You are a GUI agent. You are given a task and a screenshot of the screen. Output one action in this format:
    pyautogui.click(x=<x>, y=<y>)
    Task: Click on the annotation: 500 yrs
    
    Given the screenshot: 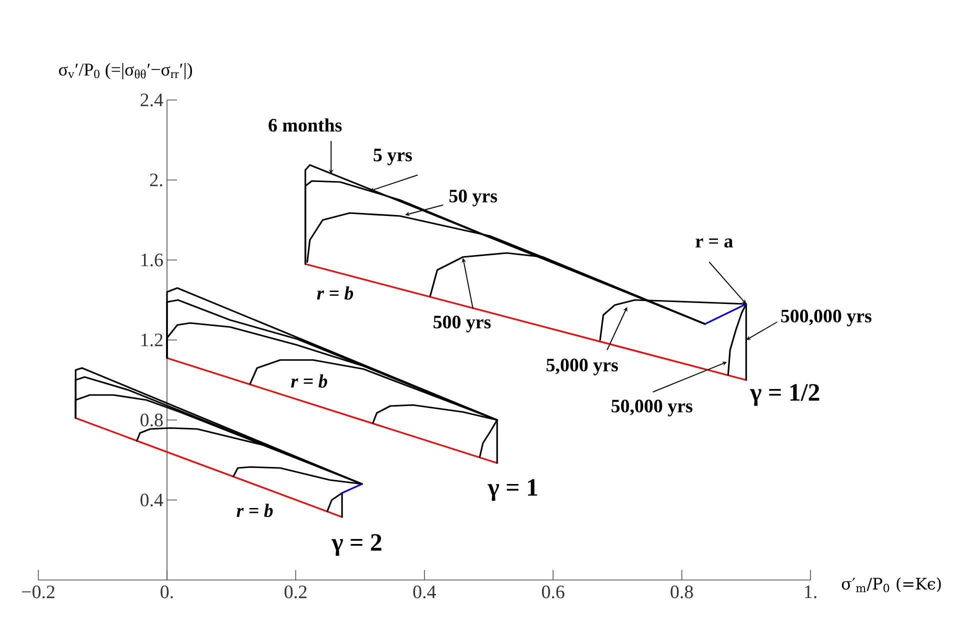 What is the action you would take?
    pyautogui.click(x=462, y=324)
    